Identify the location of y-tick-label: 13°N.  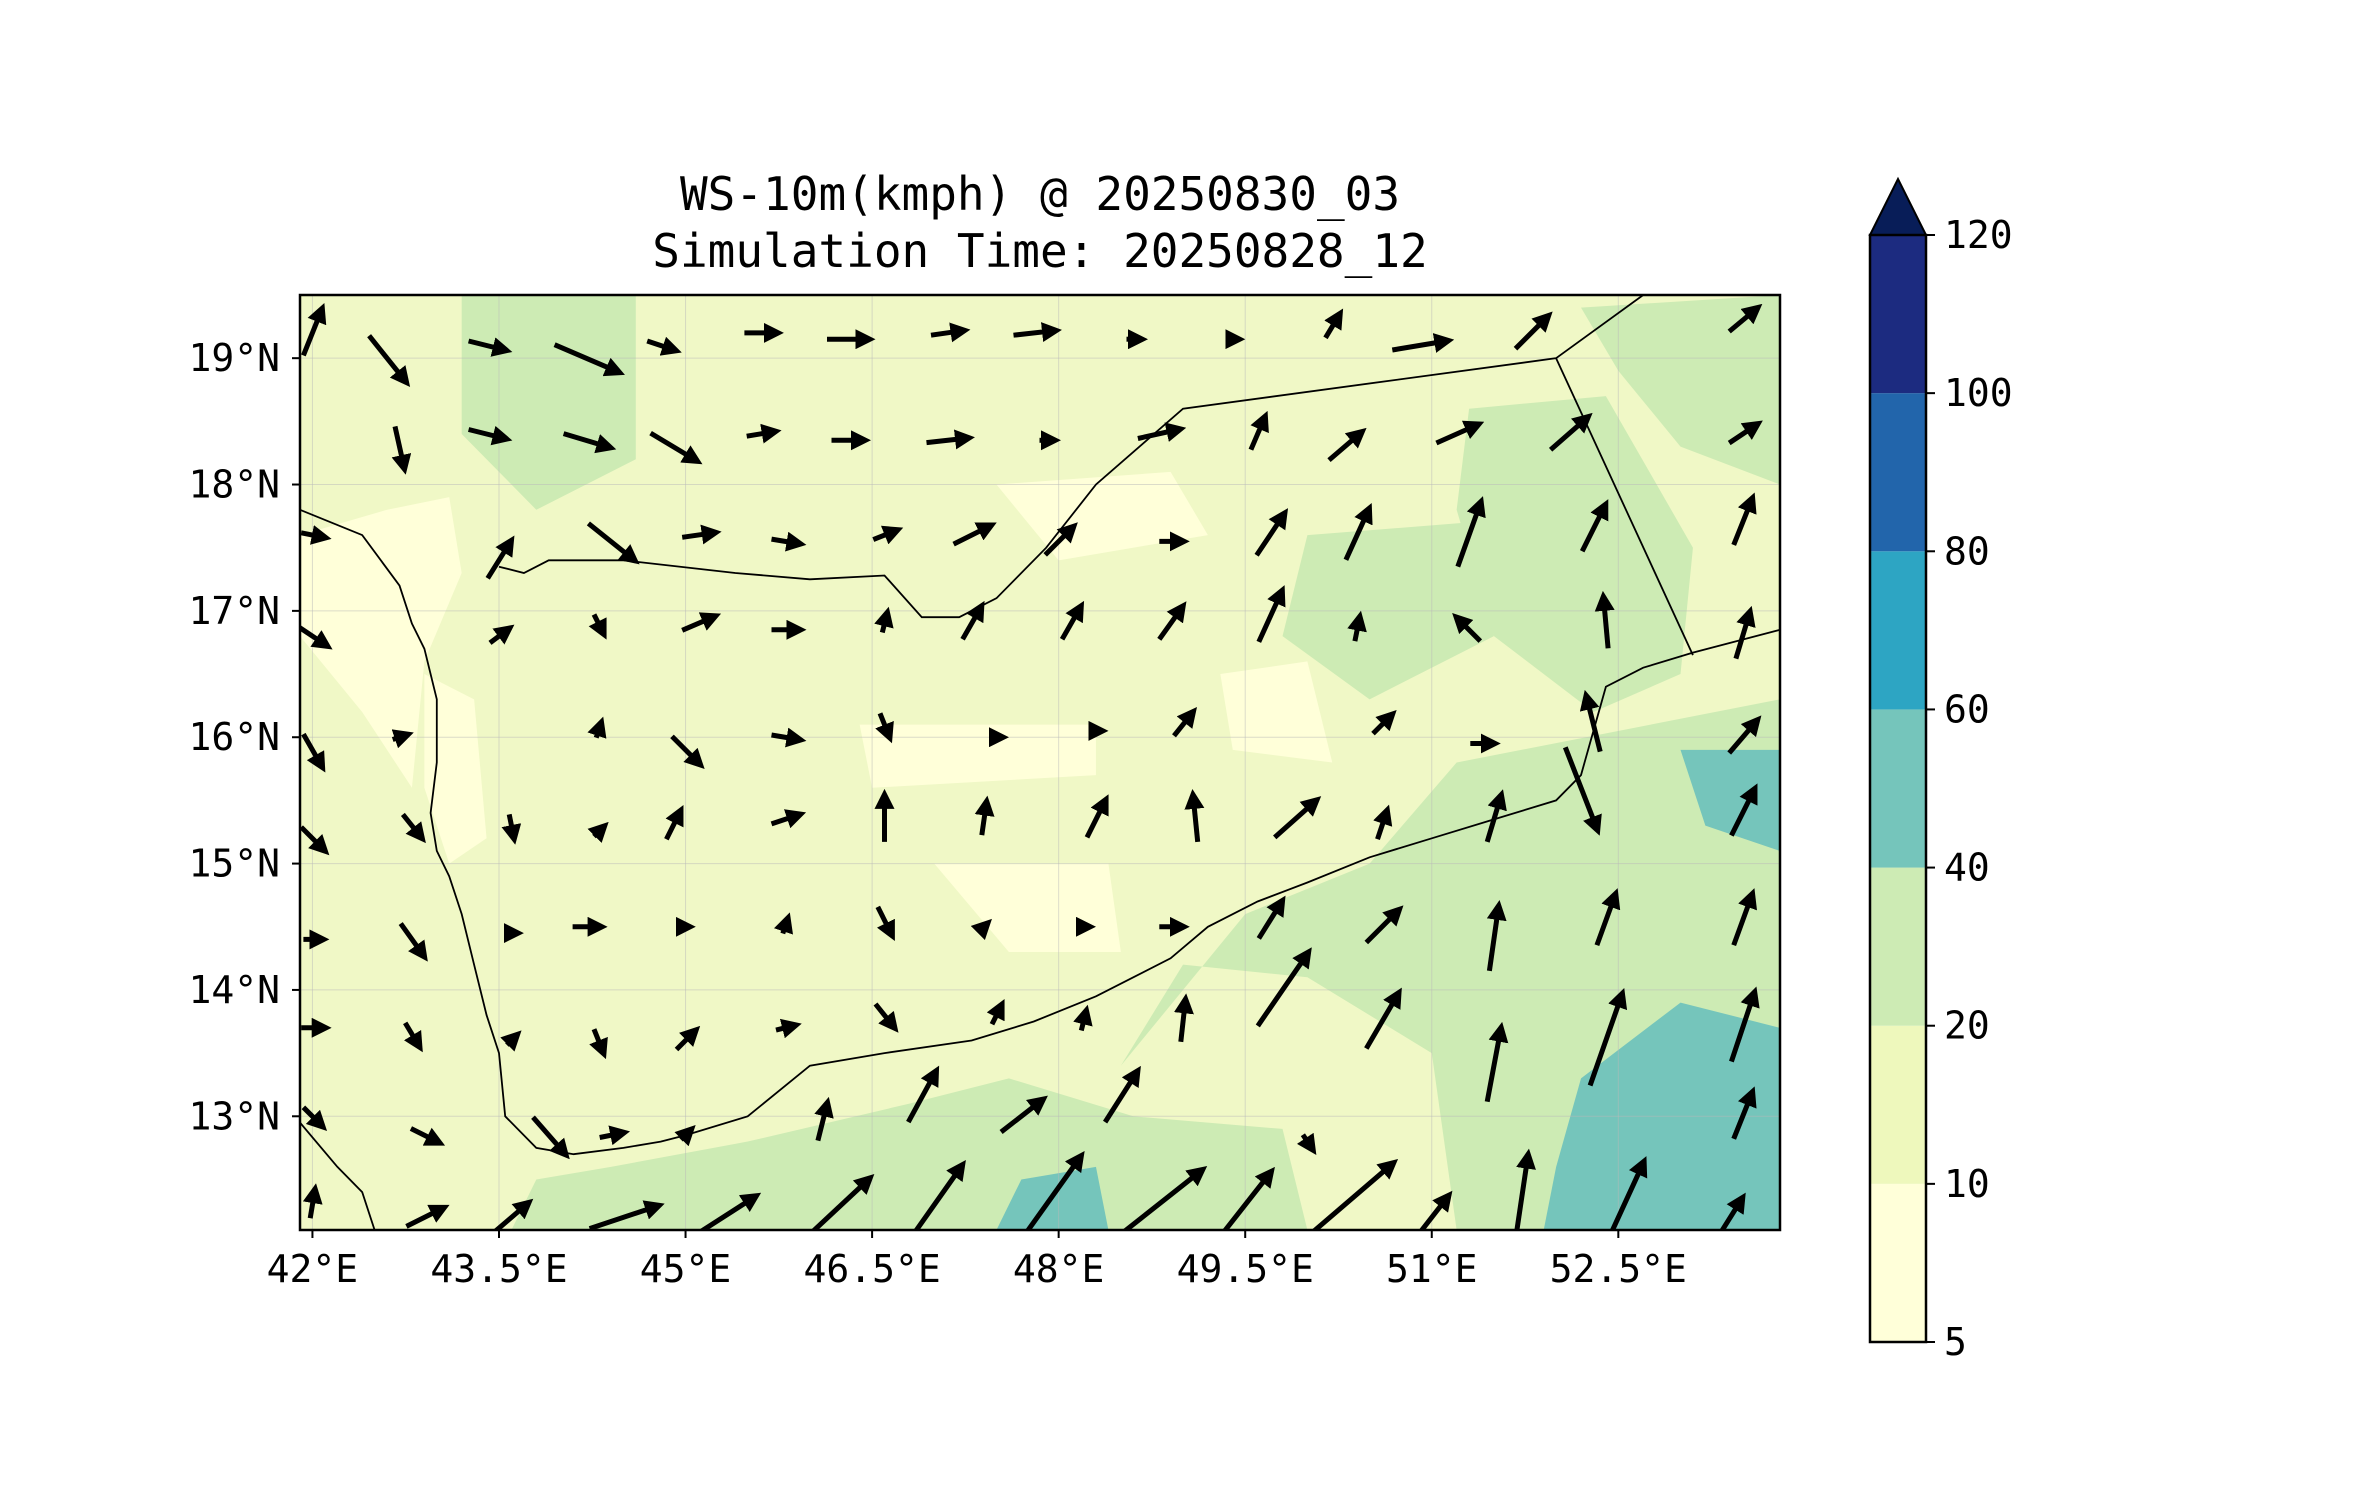
(234, 1116).